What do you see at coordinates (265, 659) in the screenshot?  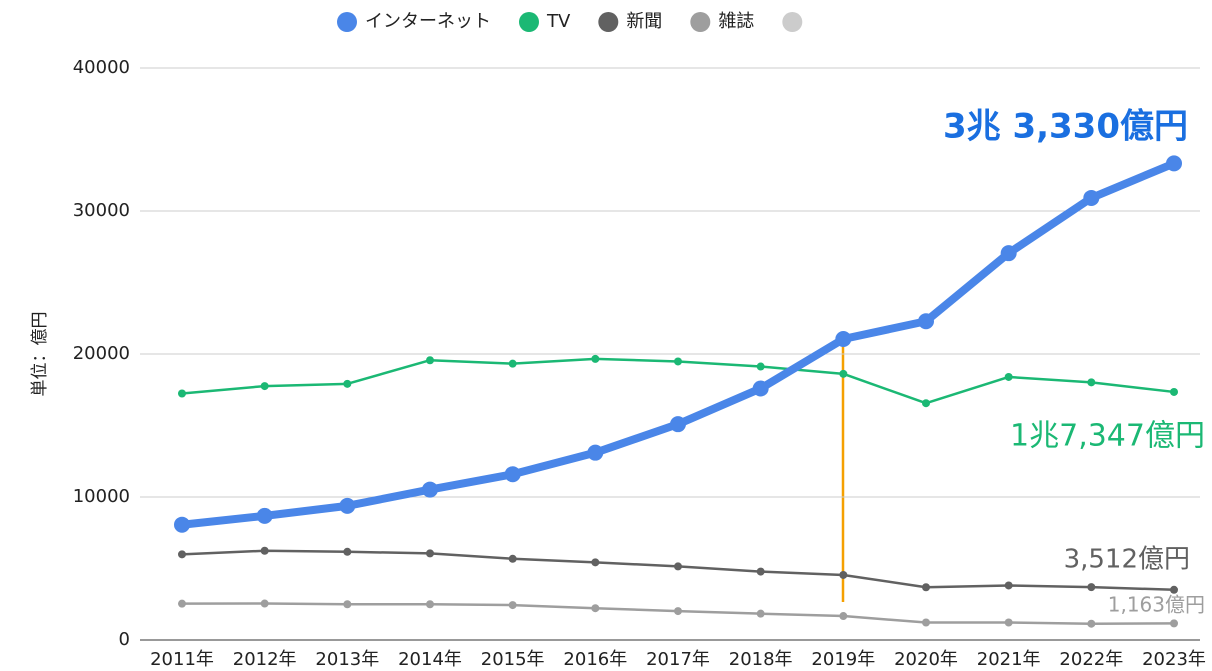 I see `x-tick-label: 2012年` at bounding box center [265, 659].